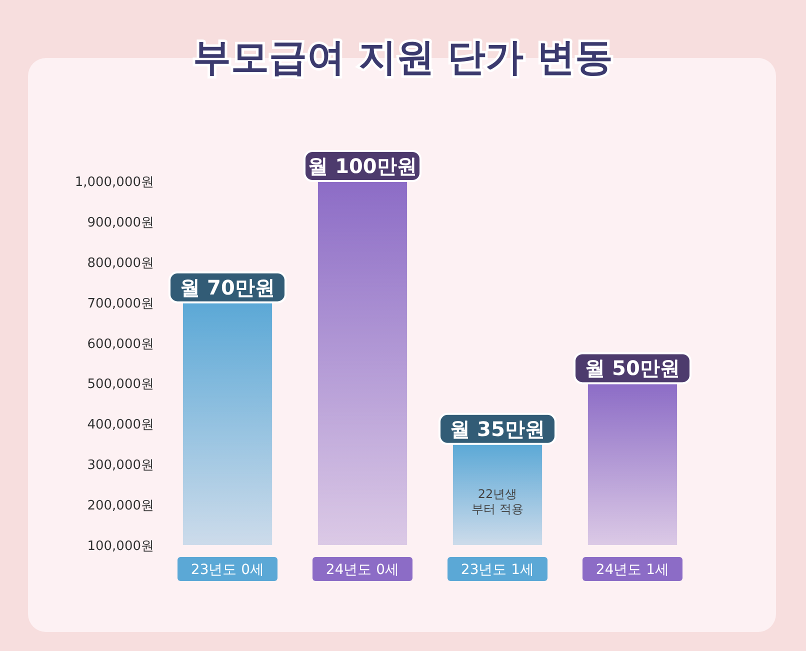 This screenshot has width=806, height=651. What do you see at coordinates (363, 570) in the screenshot?
I see `x-tick-label: 24년도 0세` at bounding box center [363, 570].